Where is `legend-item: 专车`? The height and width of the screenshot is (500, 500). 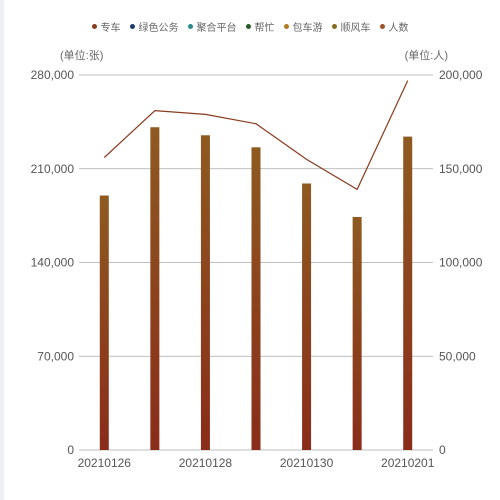 legend-item: 专车 is located at coordinates (106, 26).